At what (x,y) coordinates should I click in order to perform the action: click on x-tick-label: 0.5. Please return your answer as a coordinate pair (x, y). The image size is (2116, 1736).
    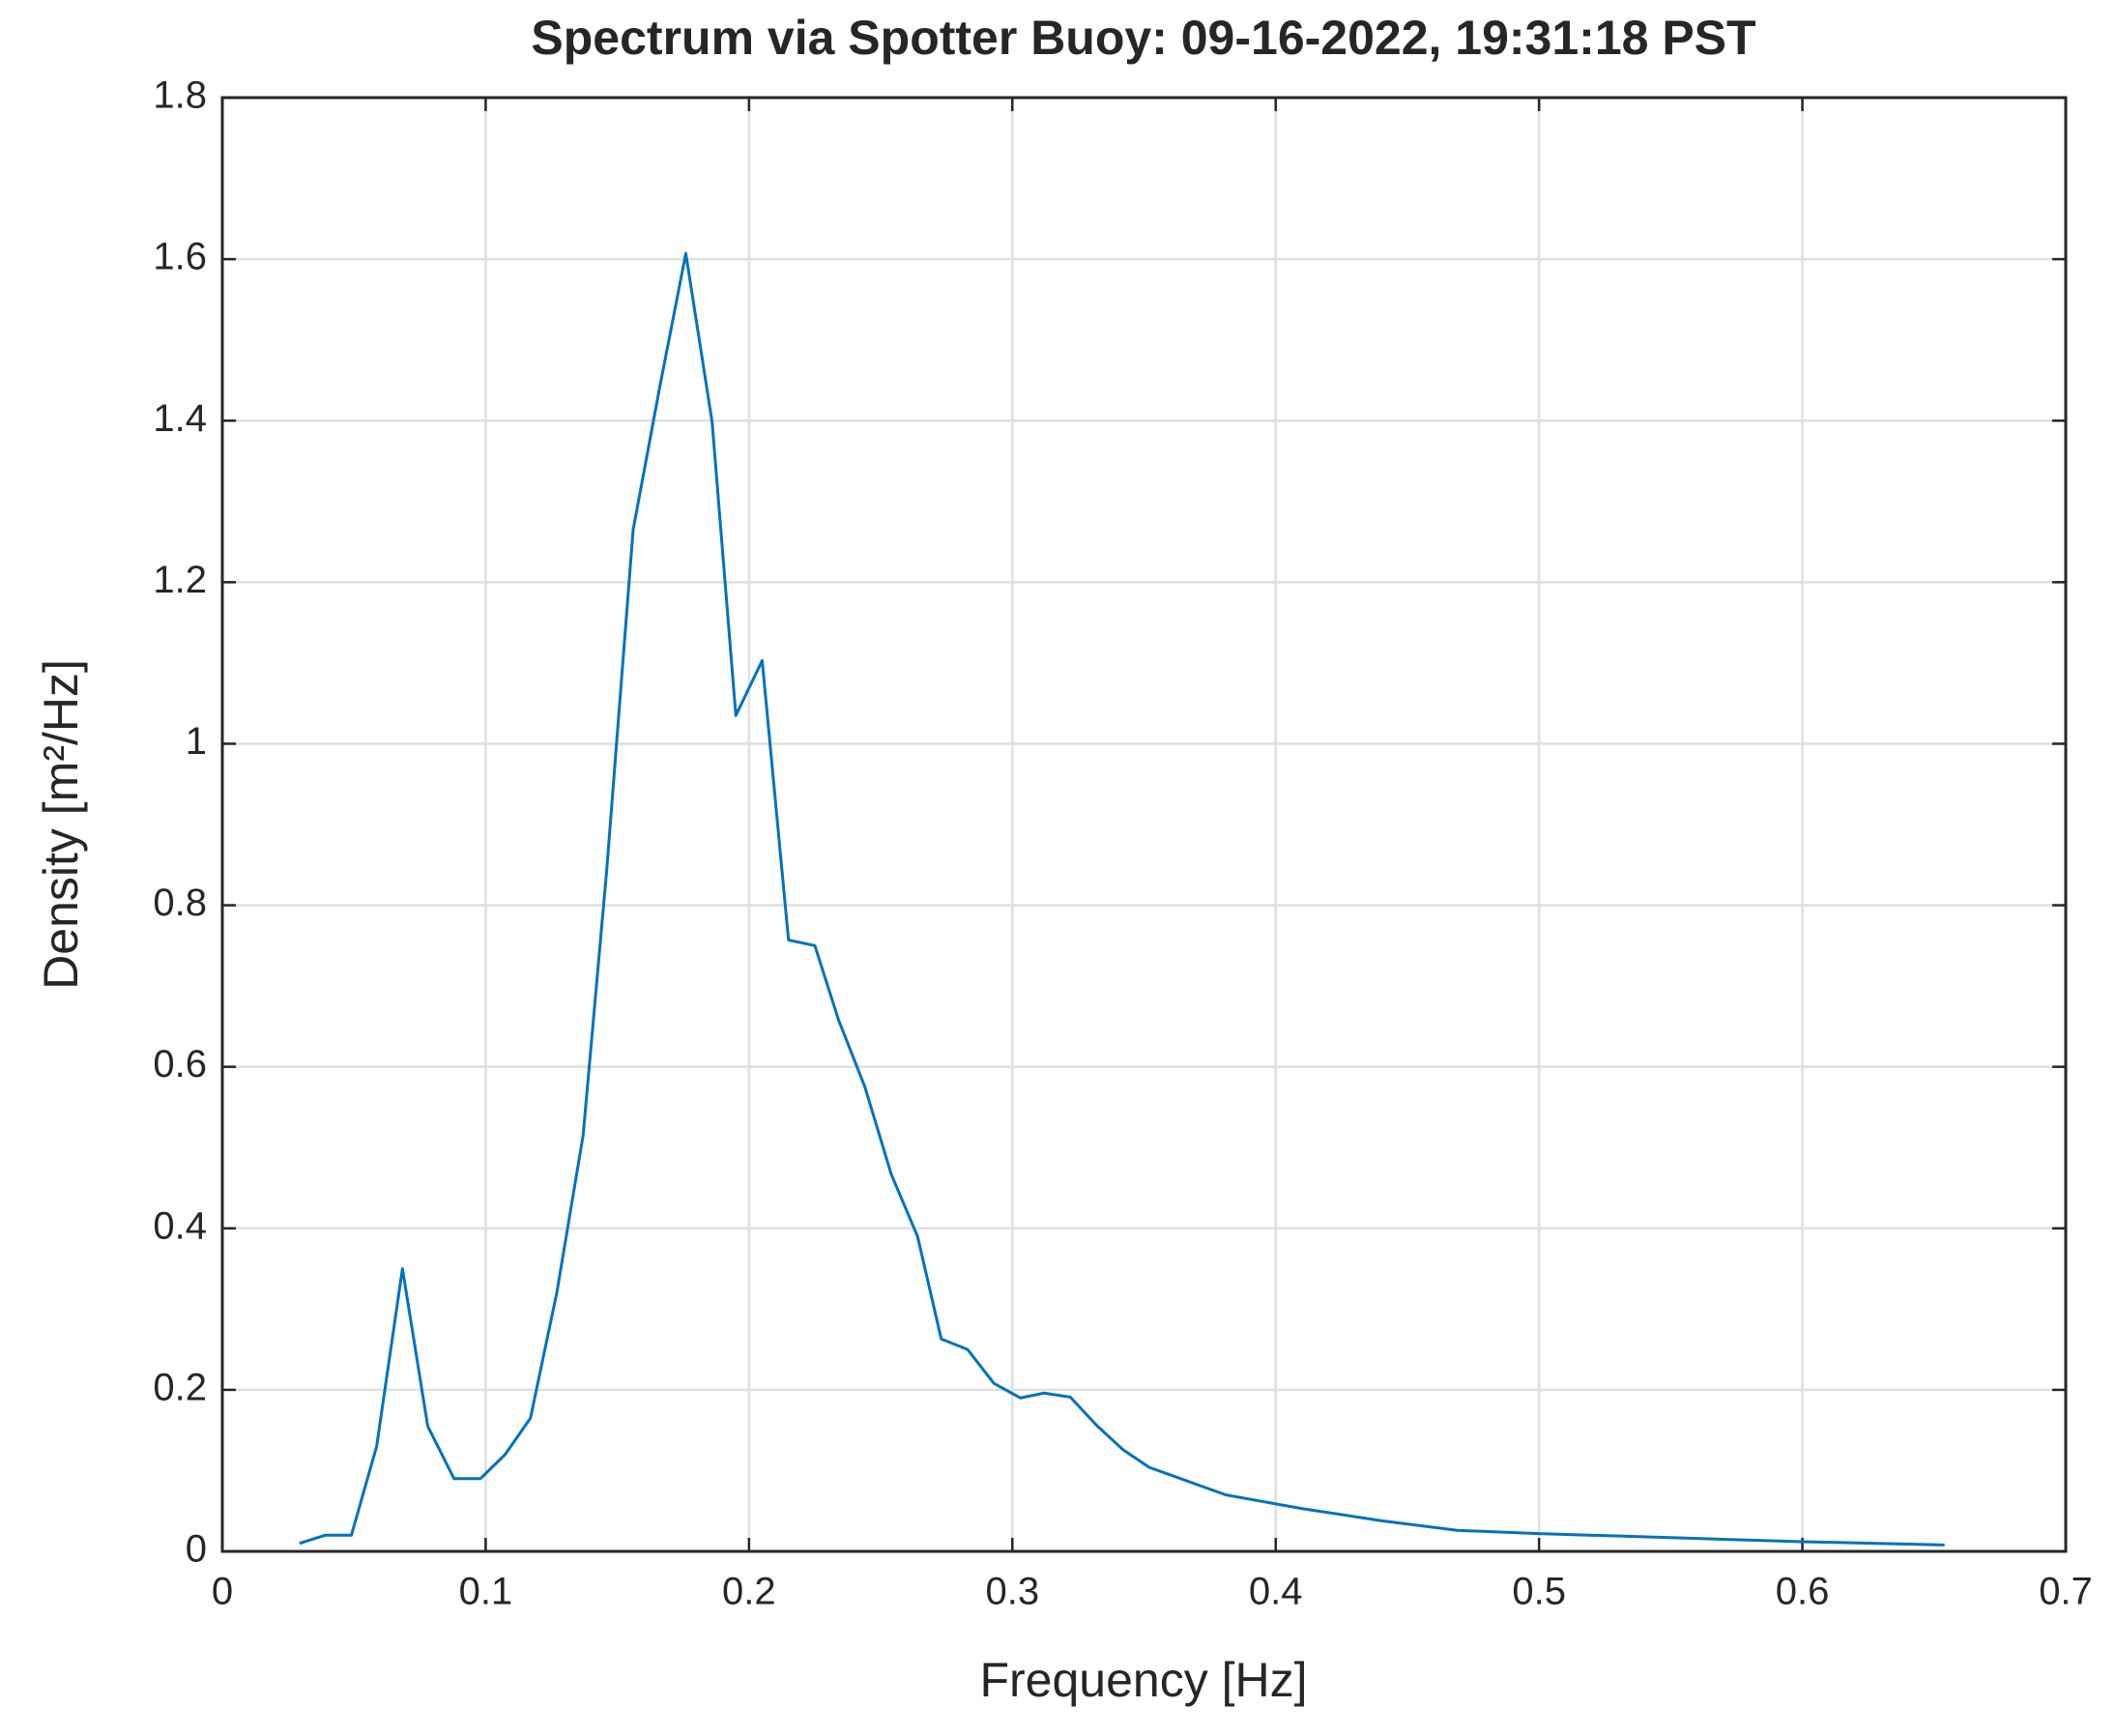
    Looking at the image, I should click on (1539, 1592).